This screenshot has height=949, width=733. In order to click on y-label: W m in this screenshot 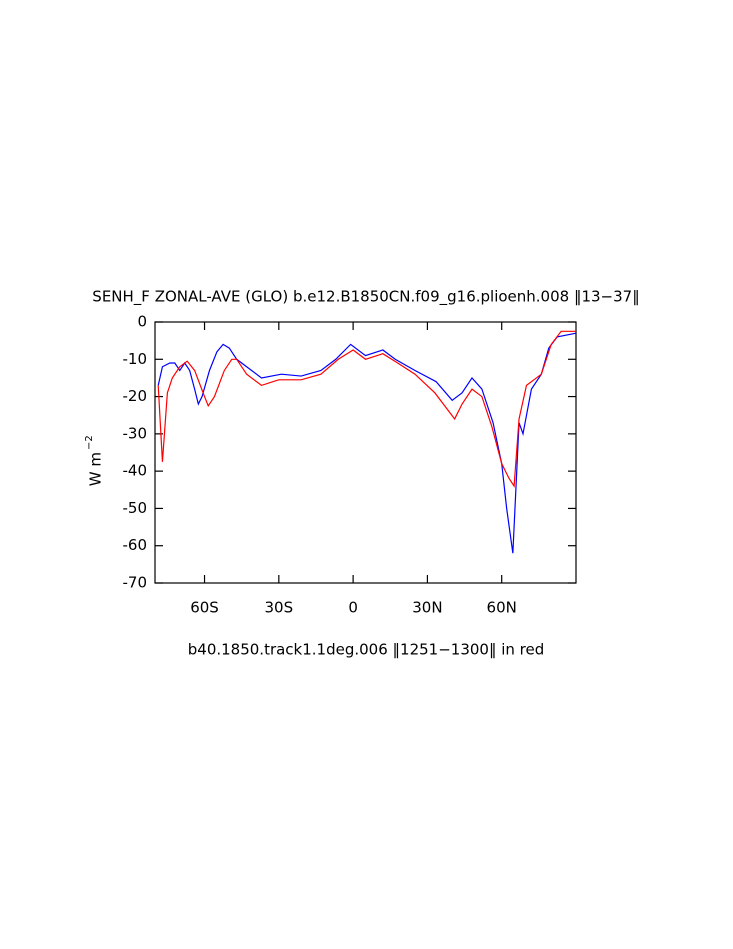, I will do `click(96, 469)`.